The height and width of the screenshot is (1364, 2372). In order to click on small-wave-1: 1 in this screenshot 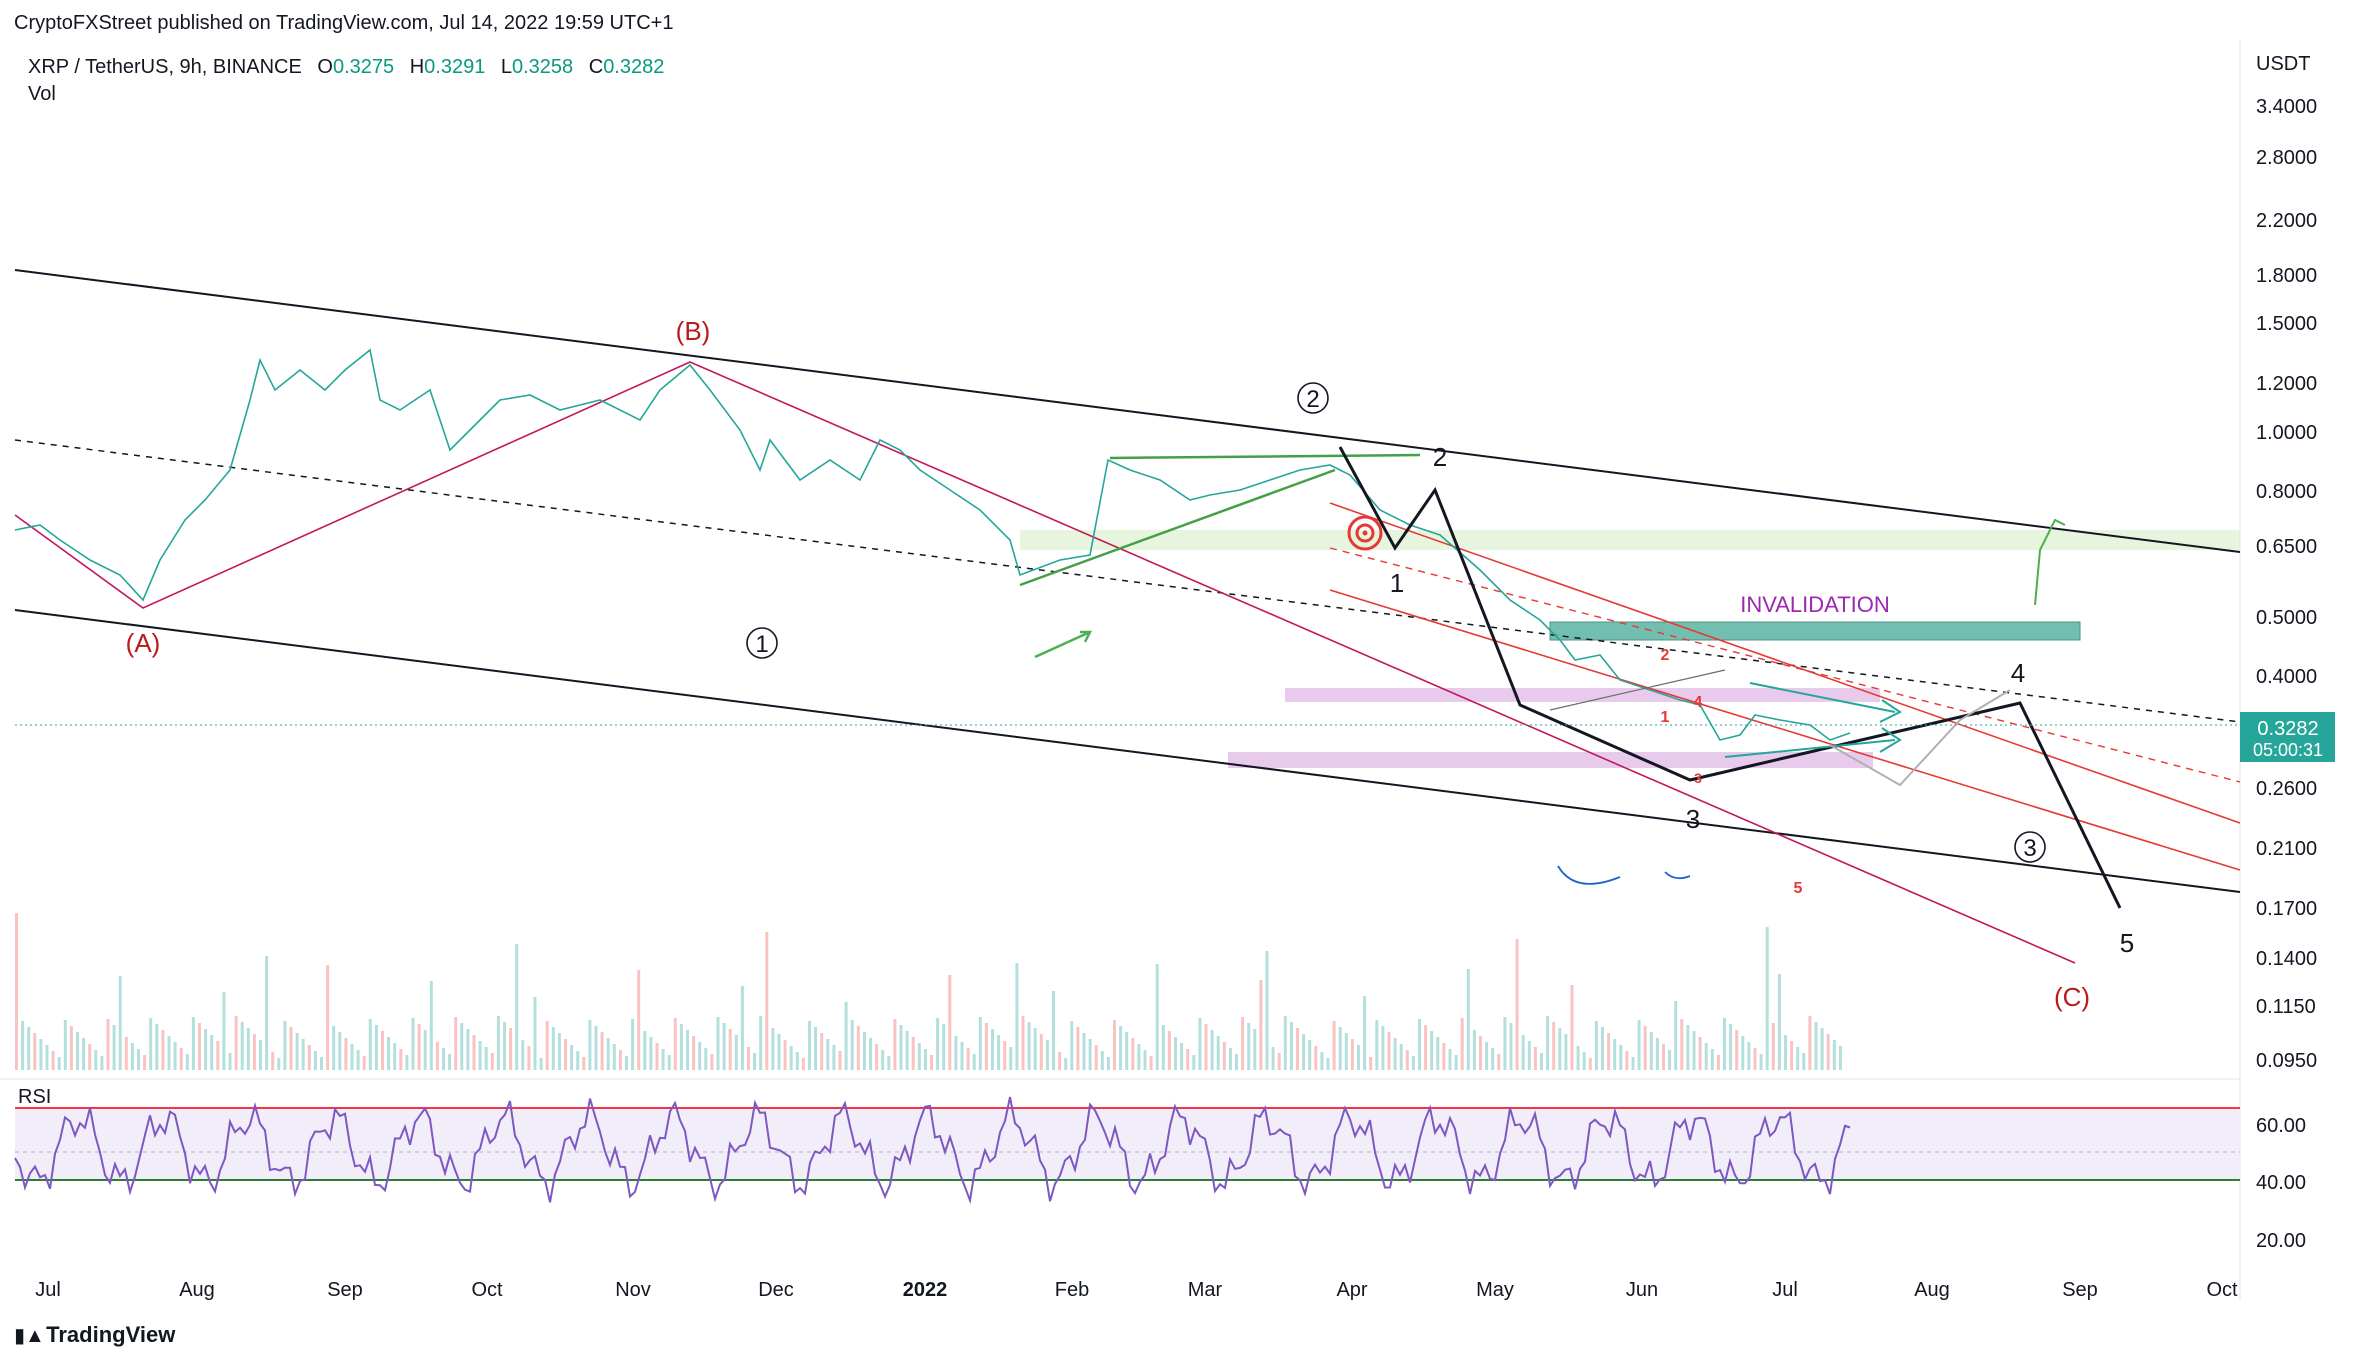, I will do `click(1665, 717)`.